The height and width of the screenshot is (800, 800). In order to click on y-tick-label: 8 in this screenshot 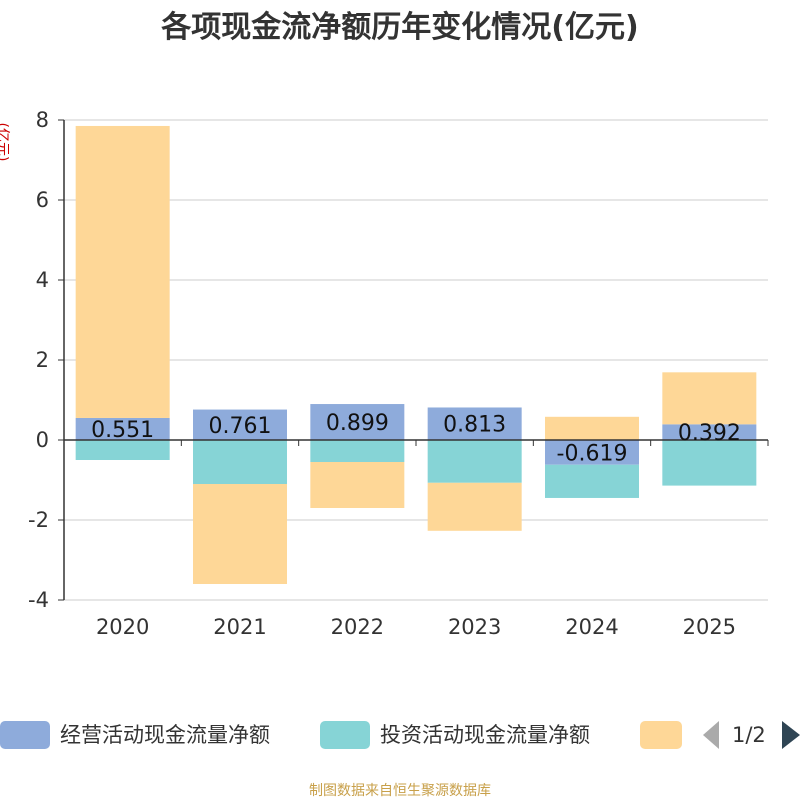, I will do `click(42, 120)`.